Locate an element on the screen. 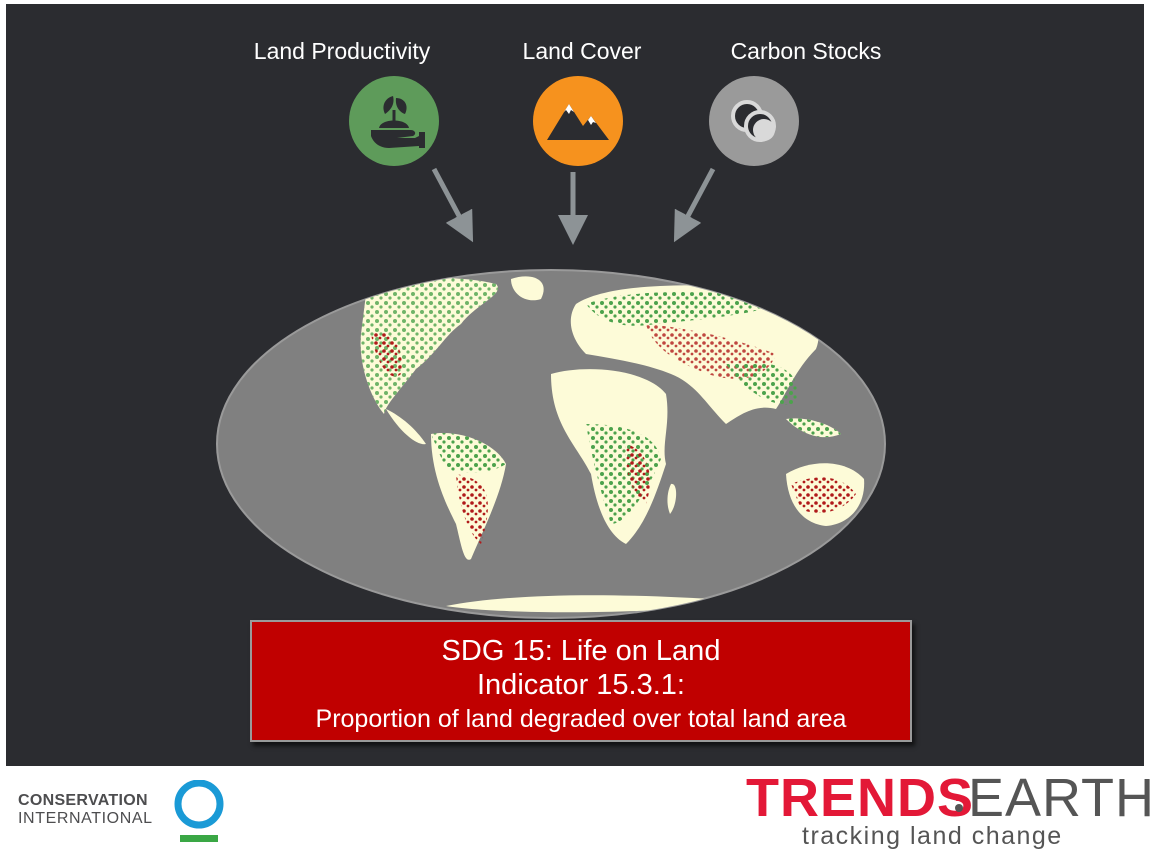 The height and width of the screenshot is (868, 1151). te-tagline: tracking land change is located at coordinates (932, 836).